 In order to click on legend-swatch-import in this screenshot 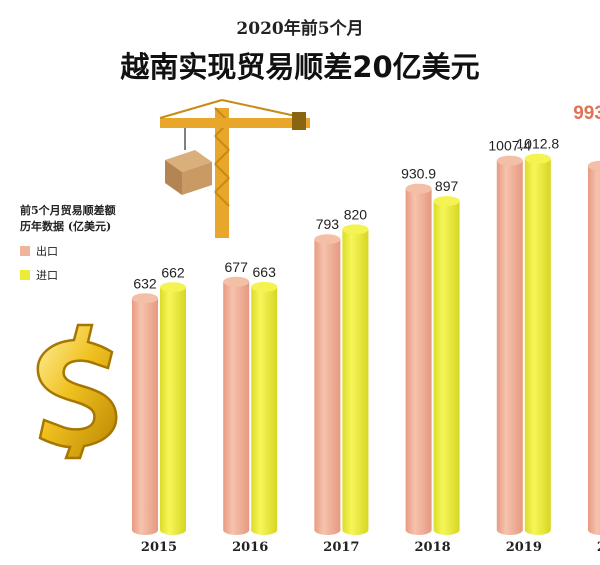, I will do `click(25, 275)`.